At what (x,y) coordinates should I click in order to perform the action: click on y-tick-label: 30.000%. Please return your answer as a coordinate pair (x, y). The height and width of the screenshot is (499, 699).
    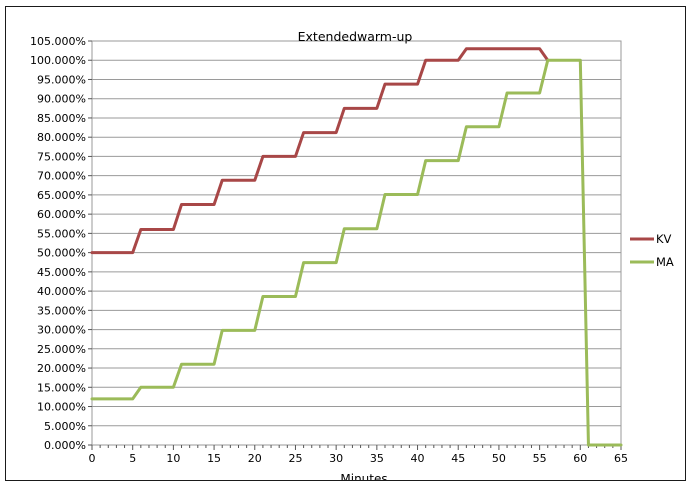
    Looking at the image, I should click on (61, 330).